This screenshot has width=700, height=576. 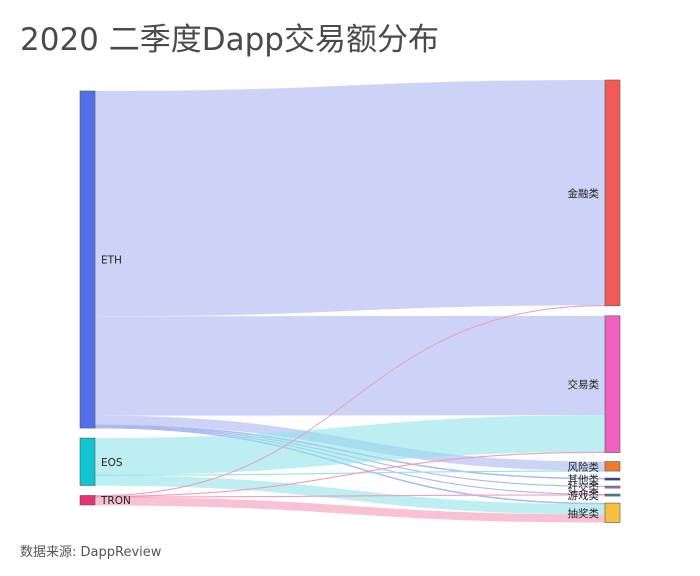 What do you see at coordinates (612, 495) in the screenshot?
I see `node-game` at bounding box center [612, 495].